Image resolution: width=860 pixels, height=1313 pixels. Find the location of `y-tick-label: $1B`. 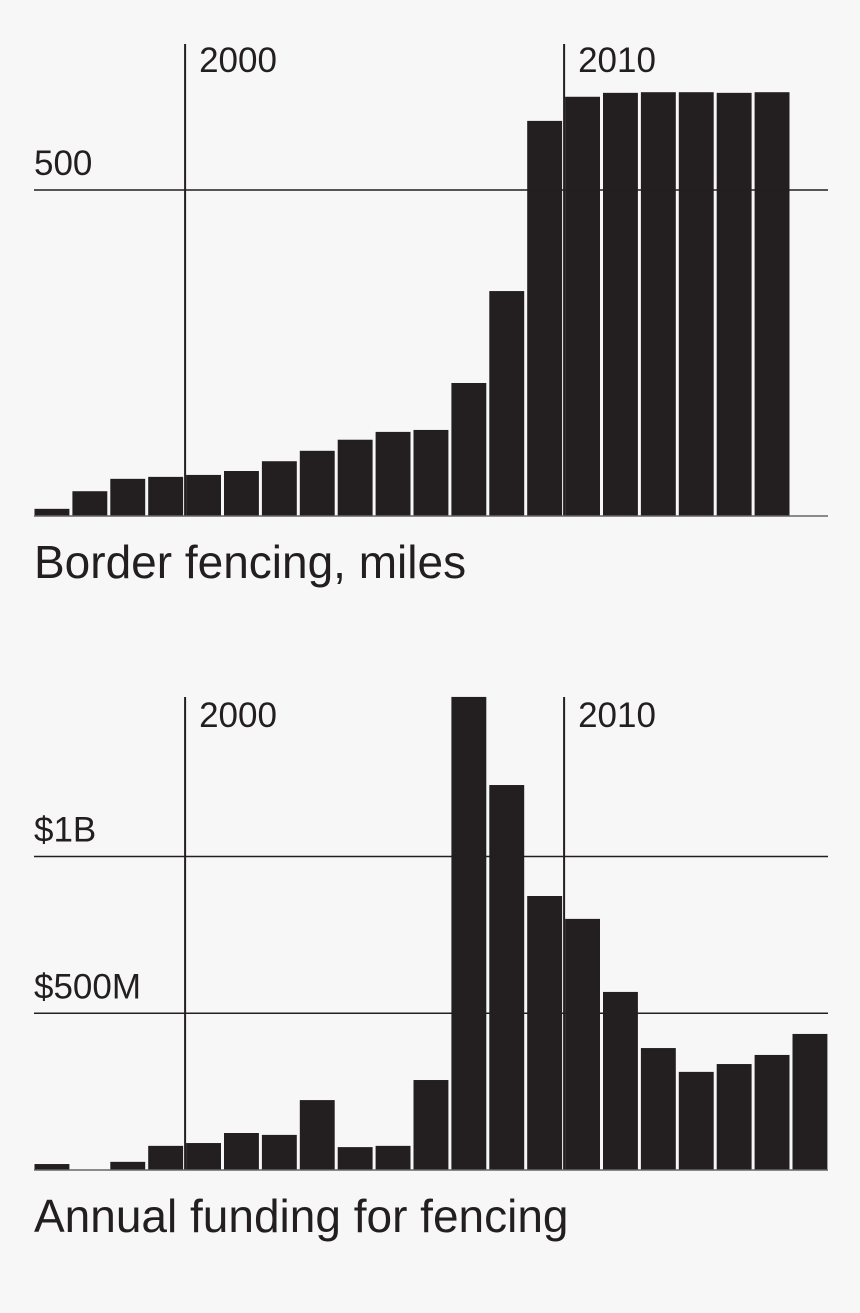

y-tick-label: $1B is located at coordinates (65, 830).